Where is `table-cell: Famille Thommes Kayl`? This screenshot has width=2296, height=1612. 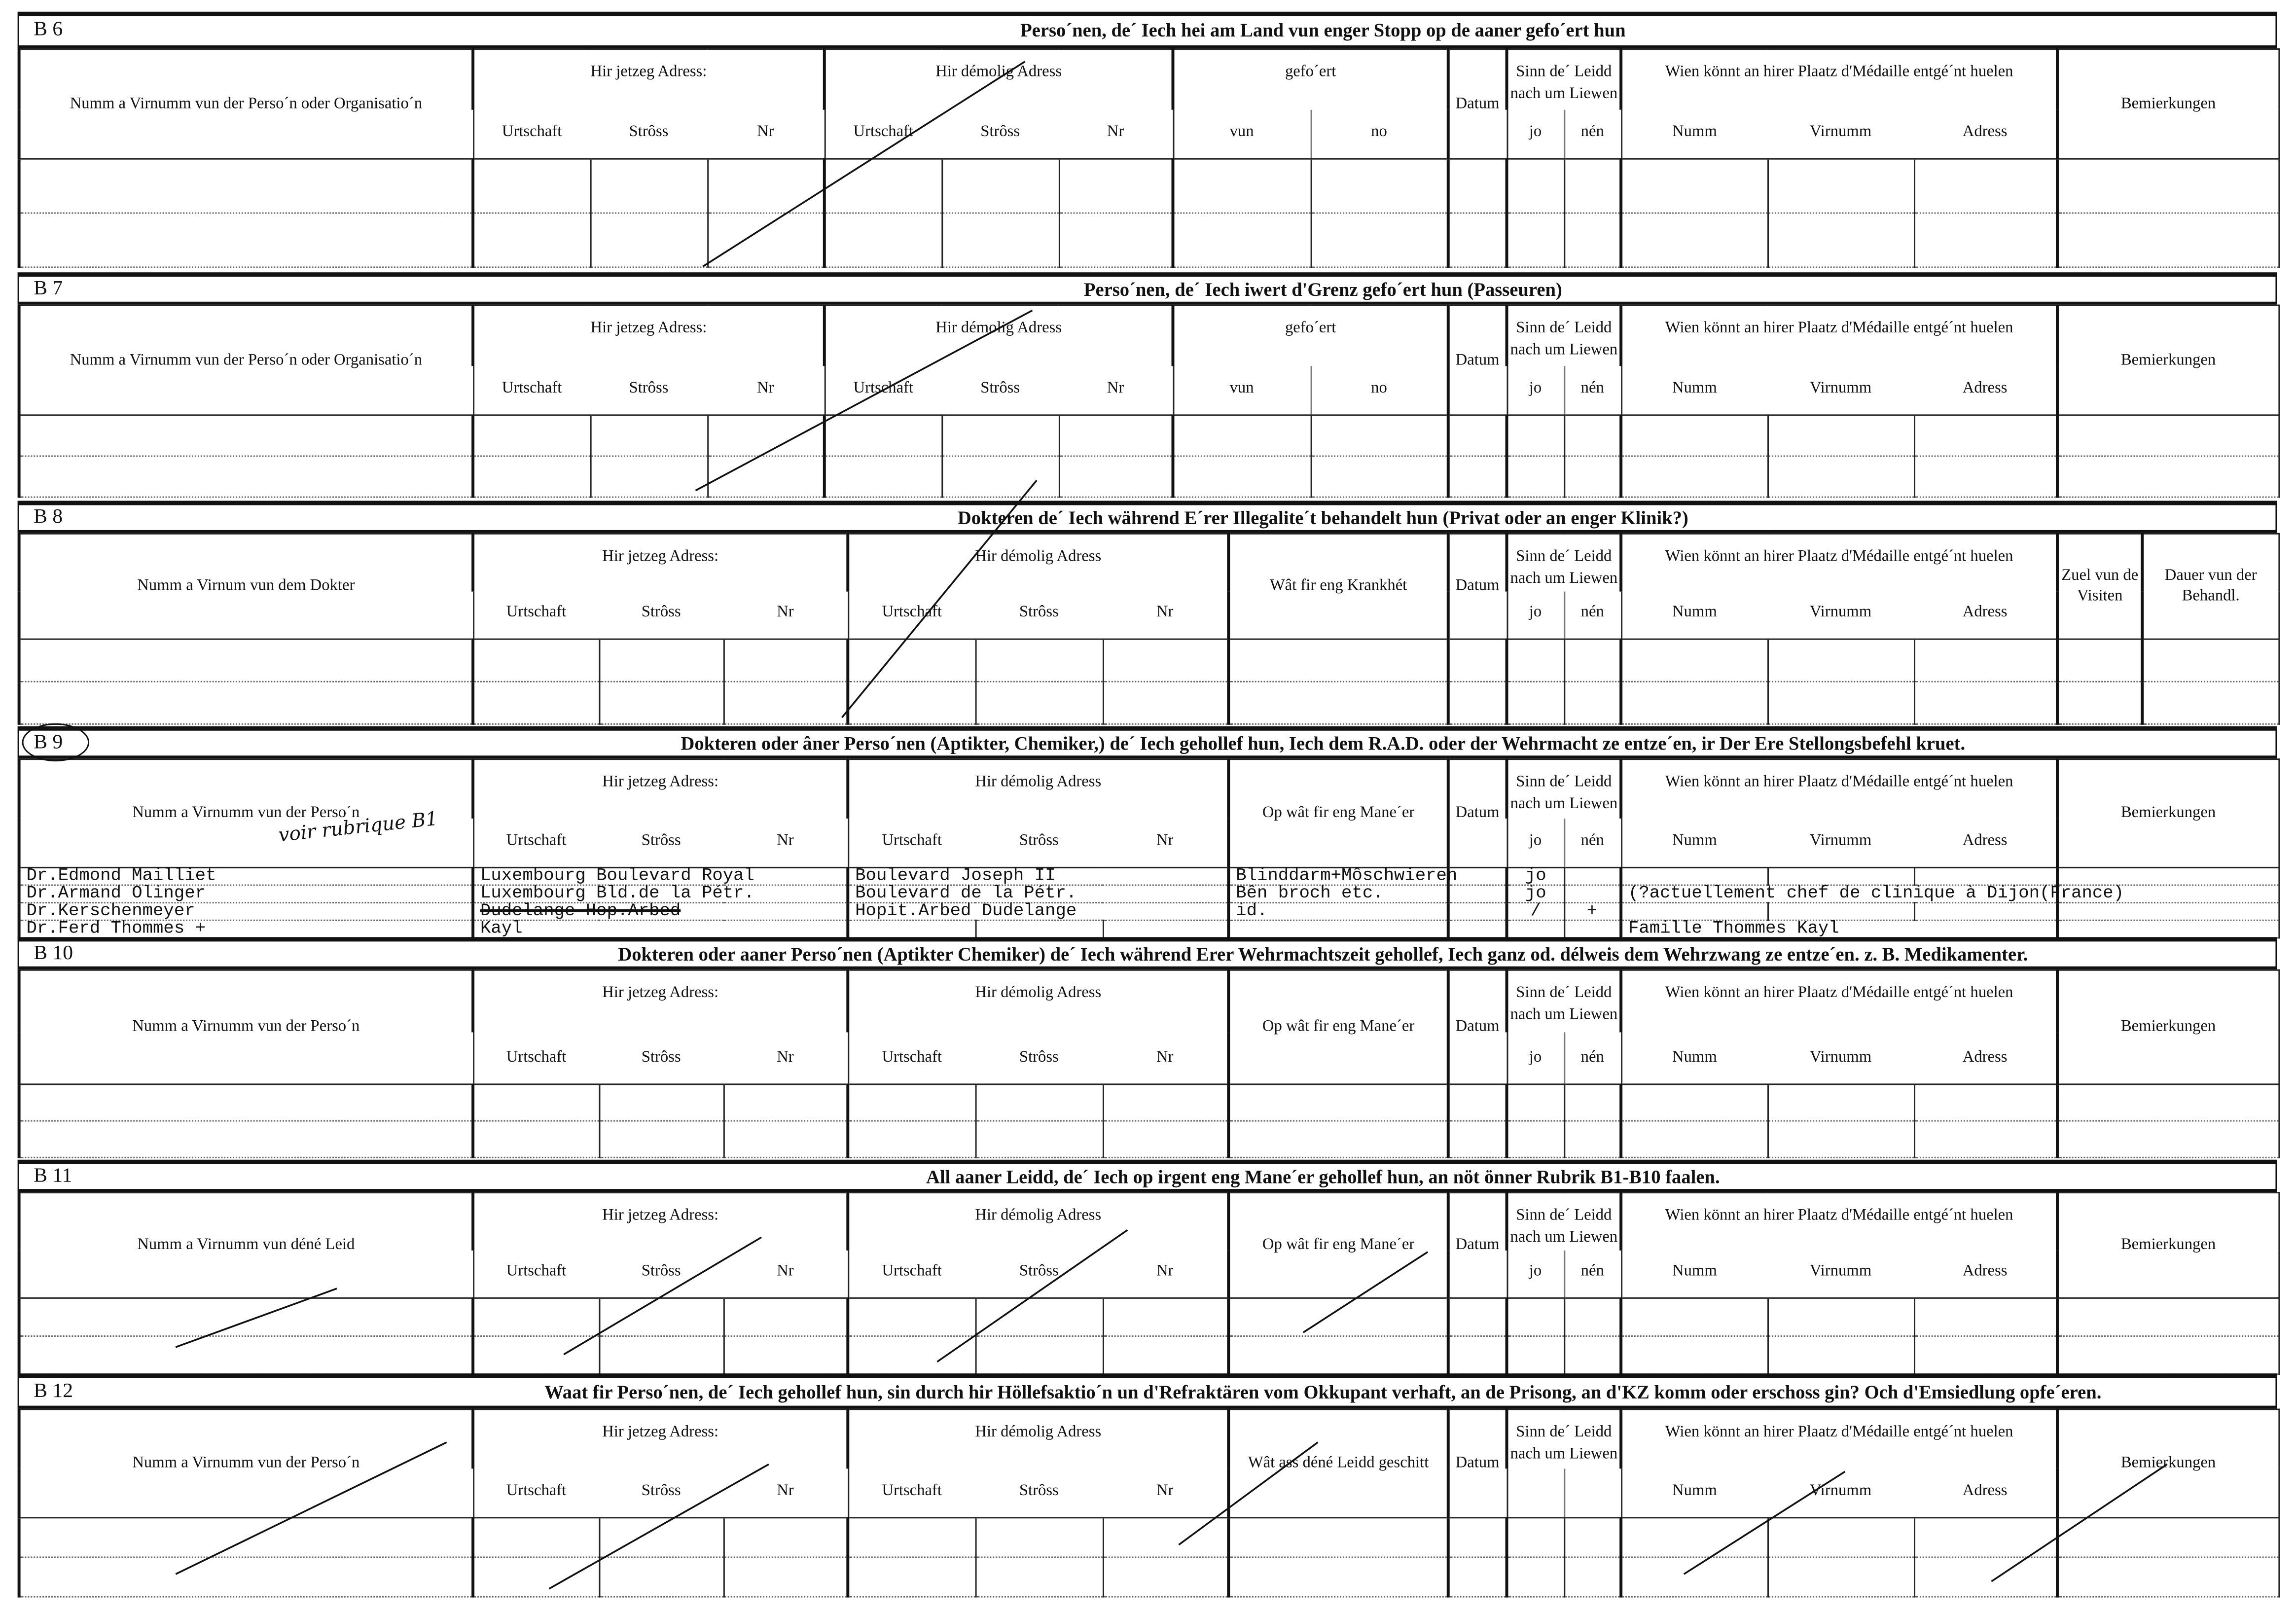
table-cell: Famille Thommes Kayl is located at coordinates (1839, 929).